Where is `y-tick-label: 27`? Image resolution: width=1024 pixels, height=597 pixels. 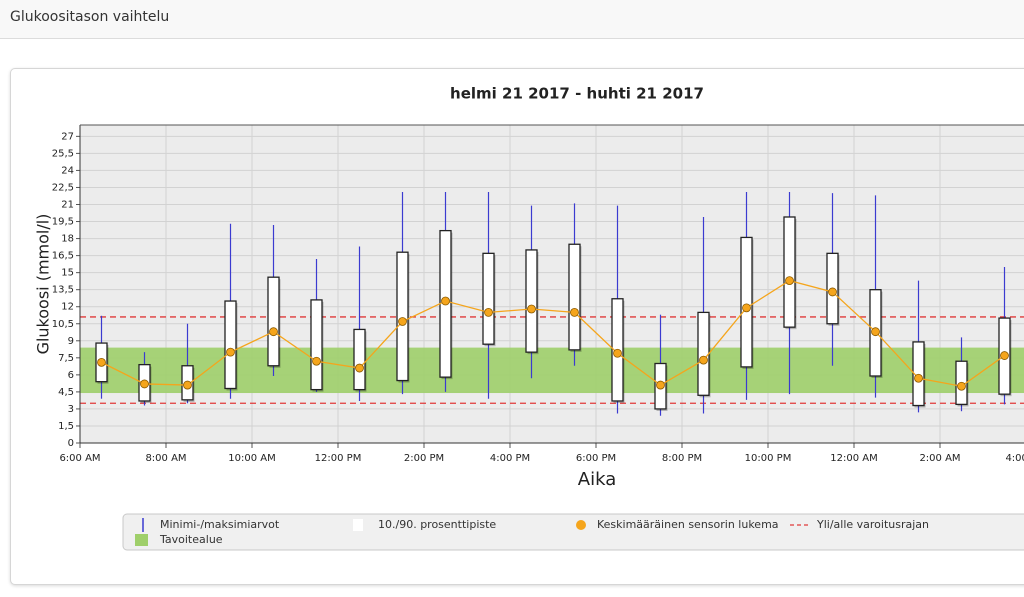 y-tick-label: 27 is located at coordinates (67, 136).